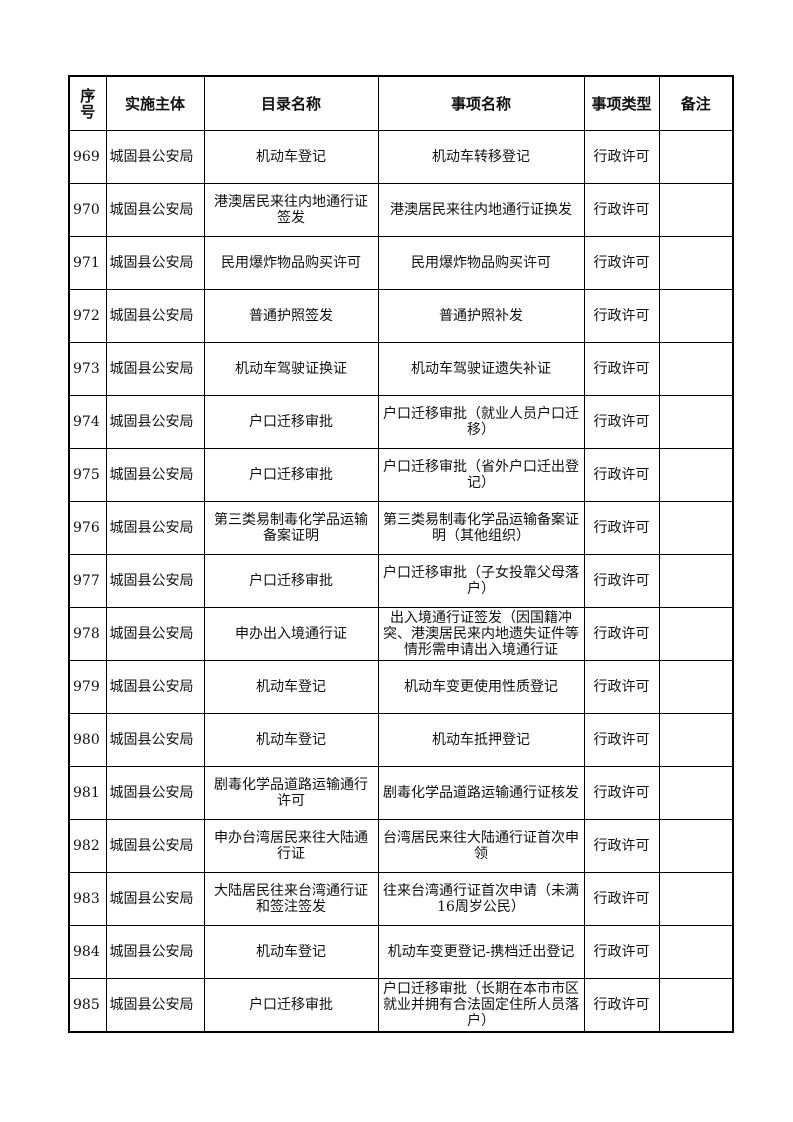 This screenshot has width=793, height=1122. Describe the element at coordinates (481, 846) in the screenshot. I see `cell-item: 台湾居民来往大陆通行证首次申领` at that location.